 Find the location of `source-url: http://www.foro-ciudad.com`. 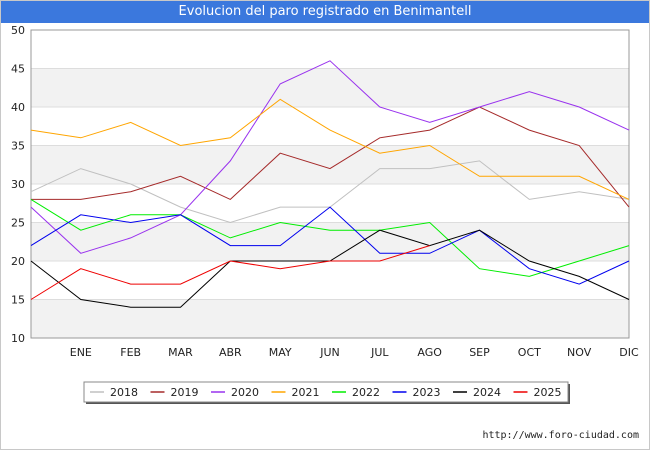

source-url: http://www.foro-ciudad.com is located at coordinates (560, 435).